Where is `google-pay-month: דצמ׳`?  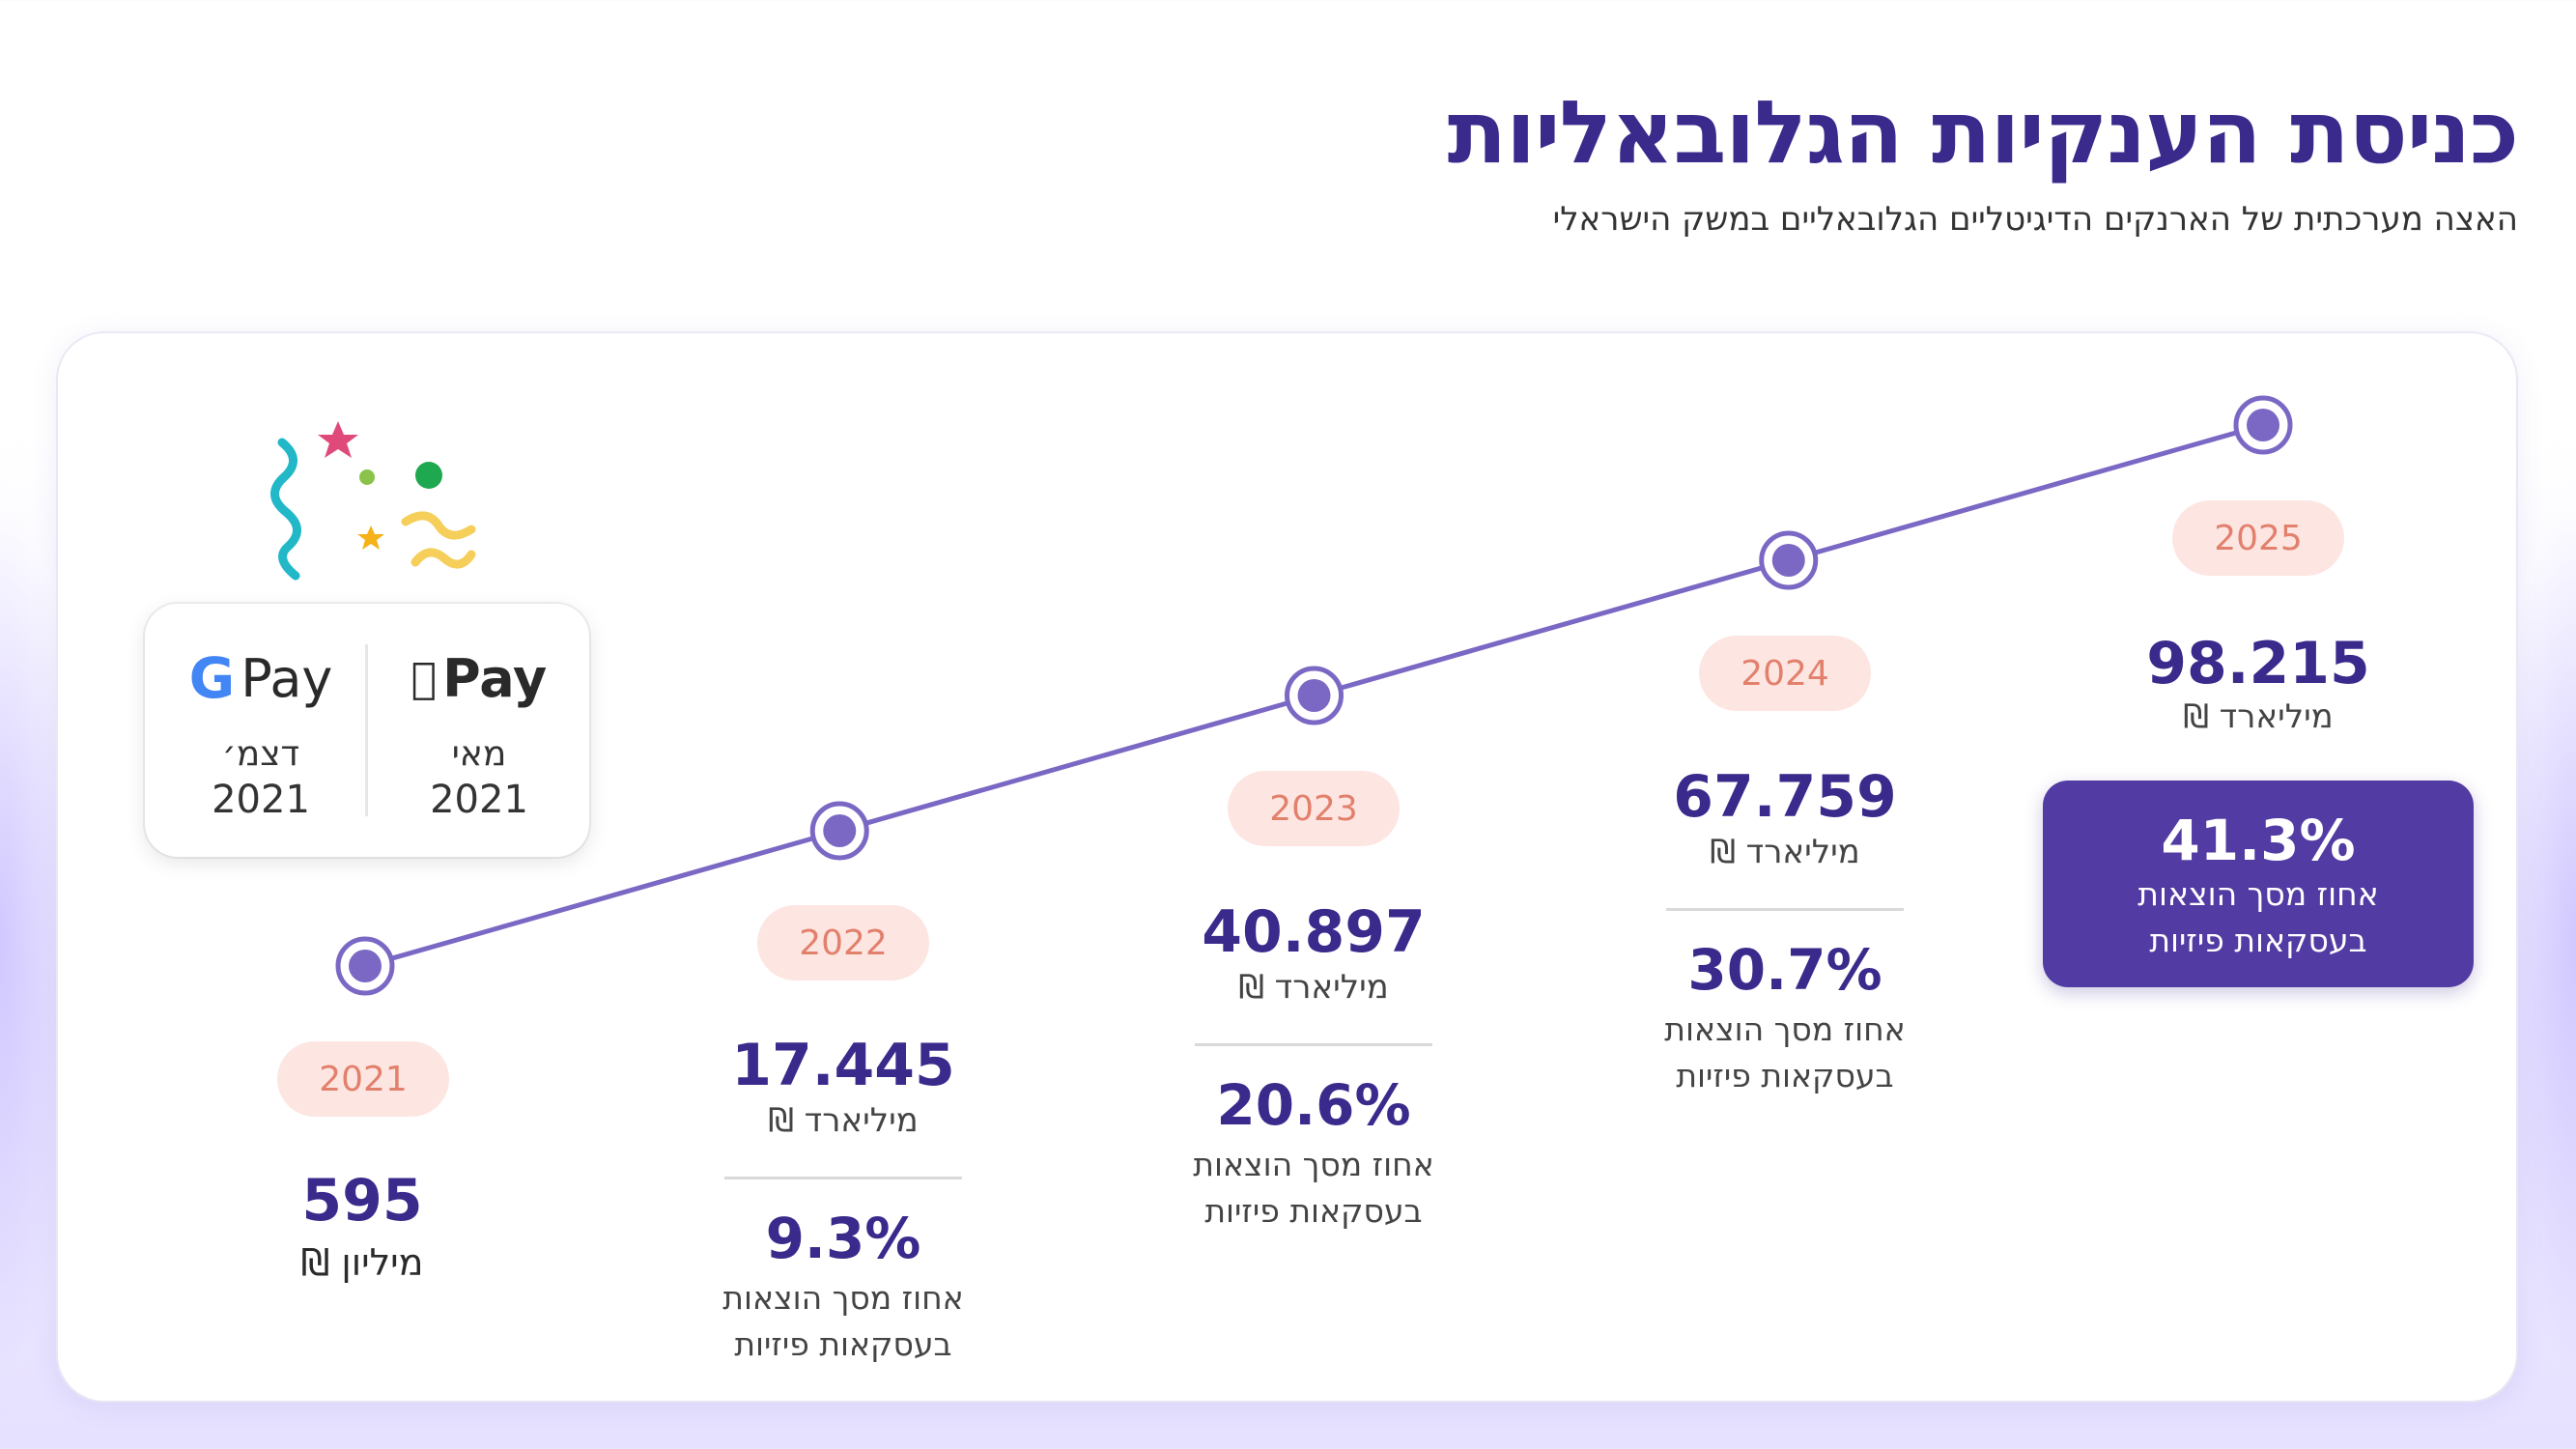 google-pay-month: דצמ׳ is located at coordinates (260, 754).